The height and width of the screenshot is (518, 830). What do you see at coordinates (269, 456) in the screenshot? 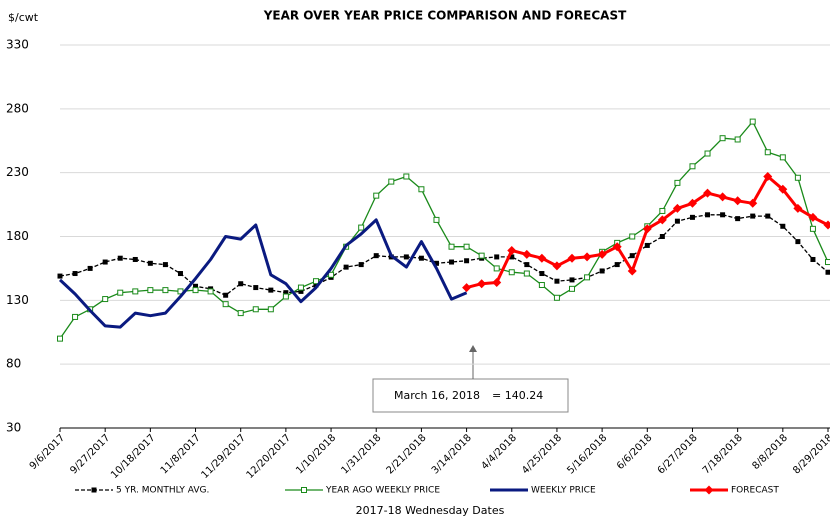
I see `x-tick-label: 12/20/2017` at bounding box center [269, 456].